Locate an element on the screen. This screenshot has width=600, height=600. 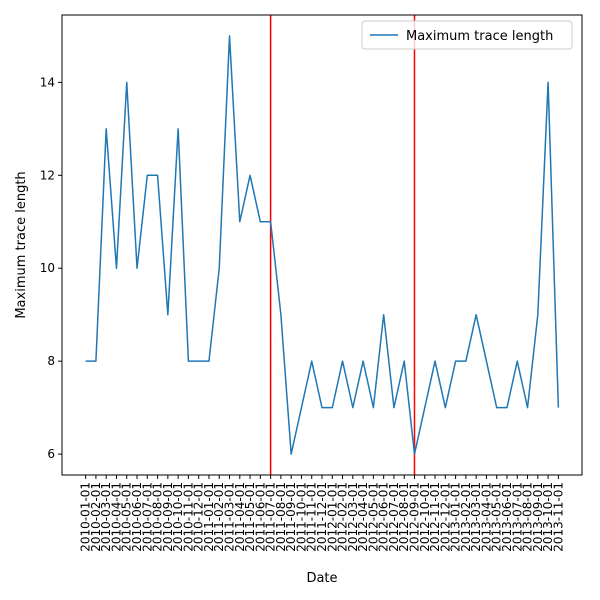
x-tick-label: 2012-04-01 is located at coordinates (363, 517).